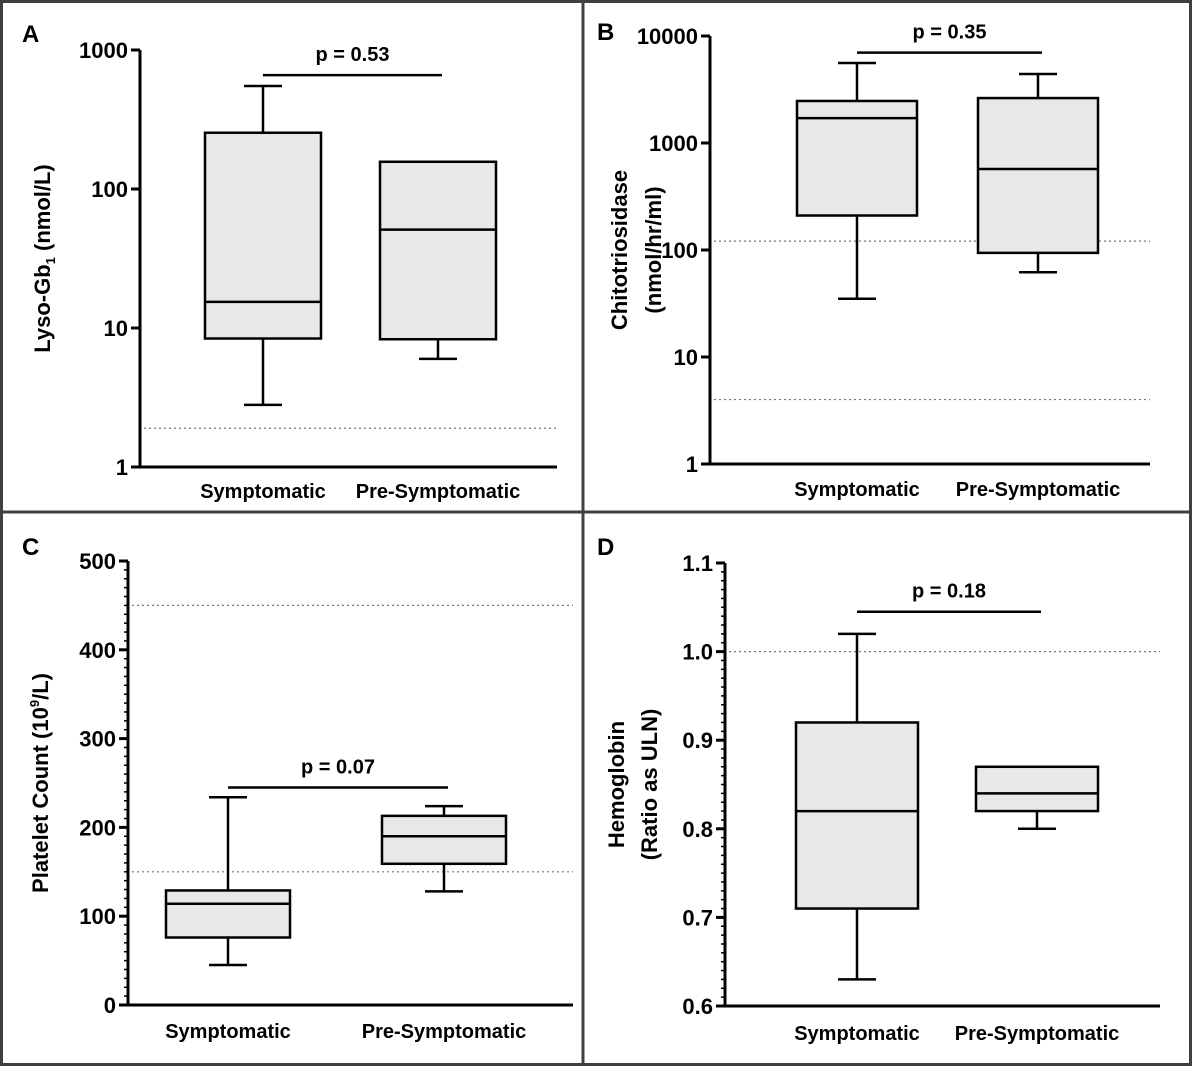 Image resolution: width=1192 pixels, height=1066 pixels. I want to click on y-tick-label: 0, so click(110, 1005).